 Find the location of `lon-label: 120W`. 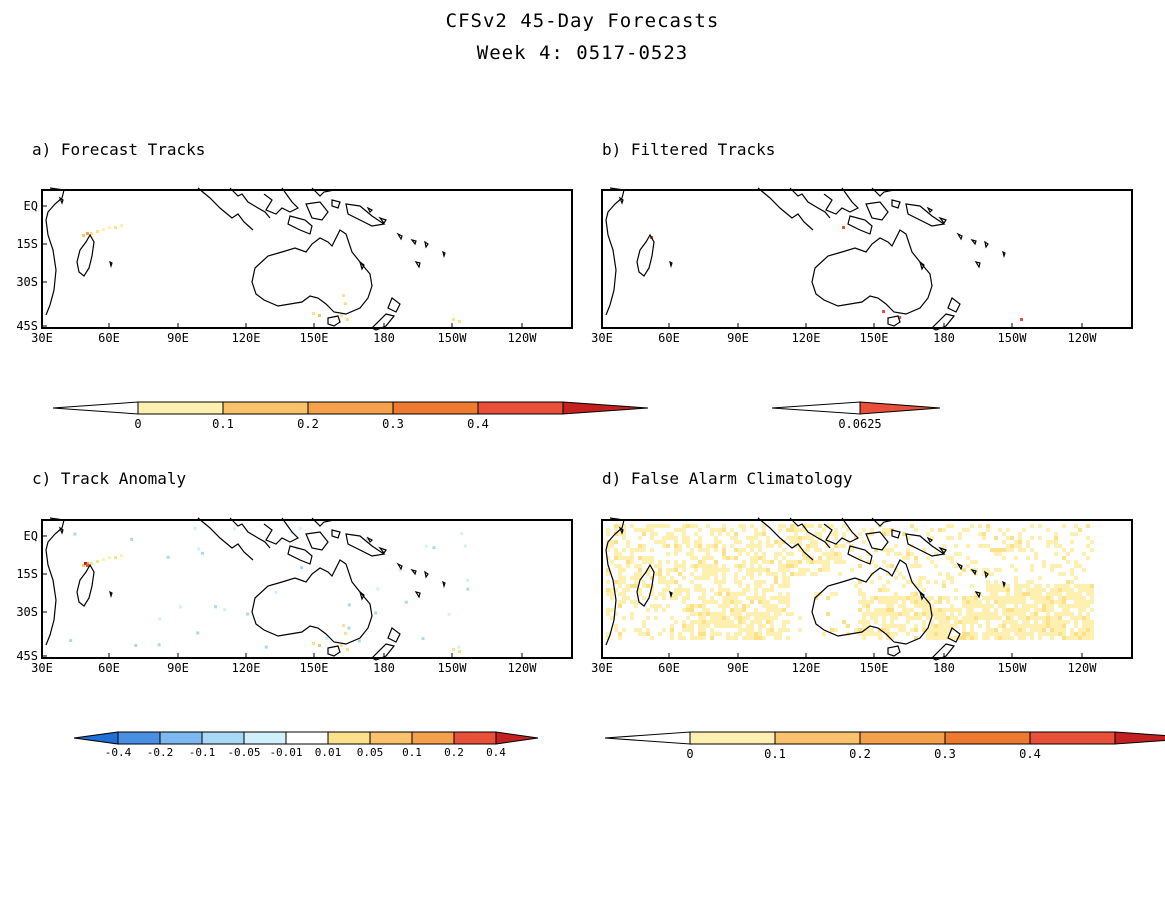

lon-label: 120W is located at coordinates (523, 668).